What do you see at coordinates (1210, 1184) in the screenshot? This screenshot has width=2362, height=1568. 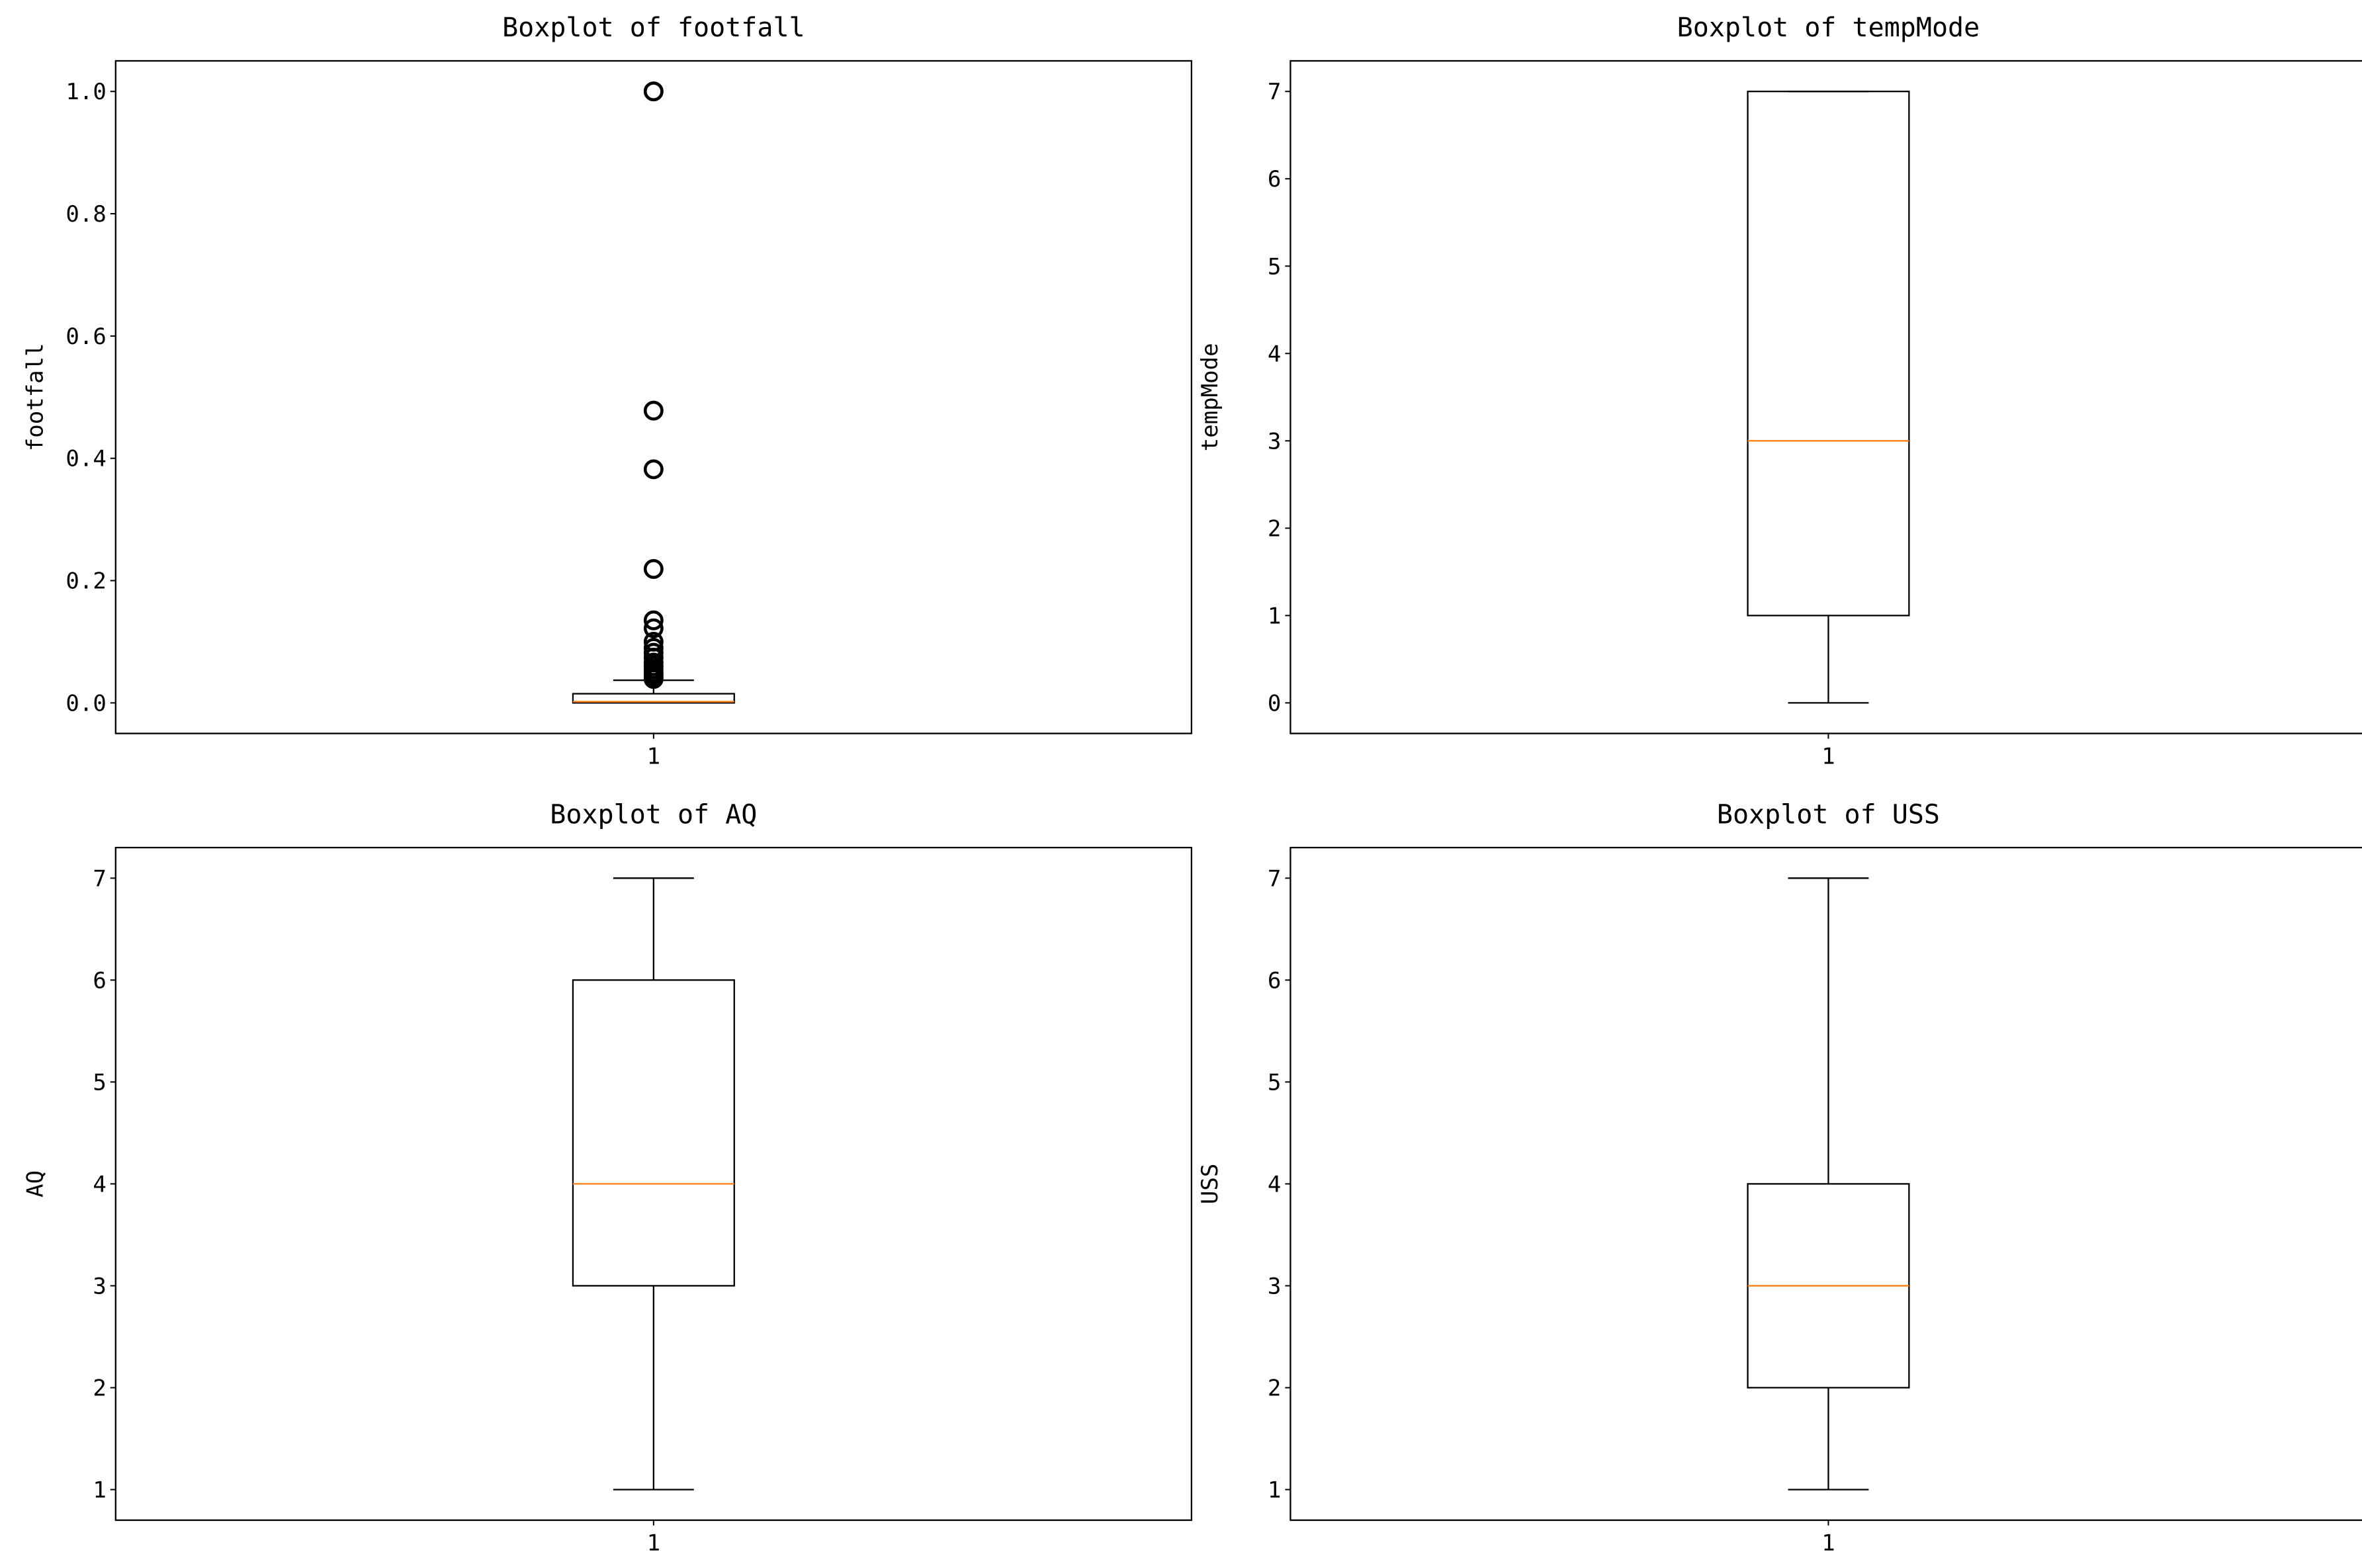 I see `y-axis-label: USS` at bounding box center [1210, 1184].